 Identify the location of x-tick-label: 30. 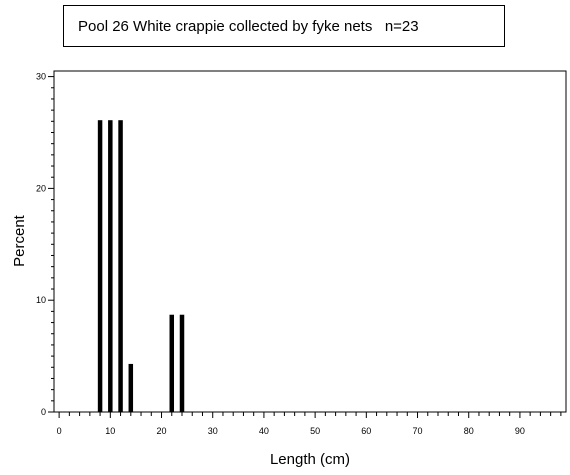
(213, 431).